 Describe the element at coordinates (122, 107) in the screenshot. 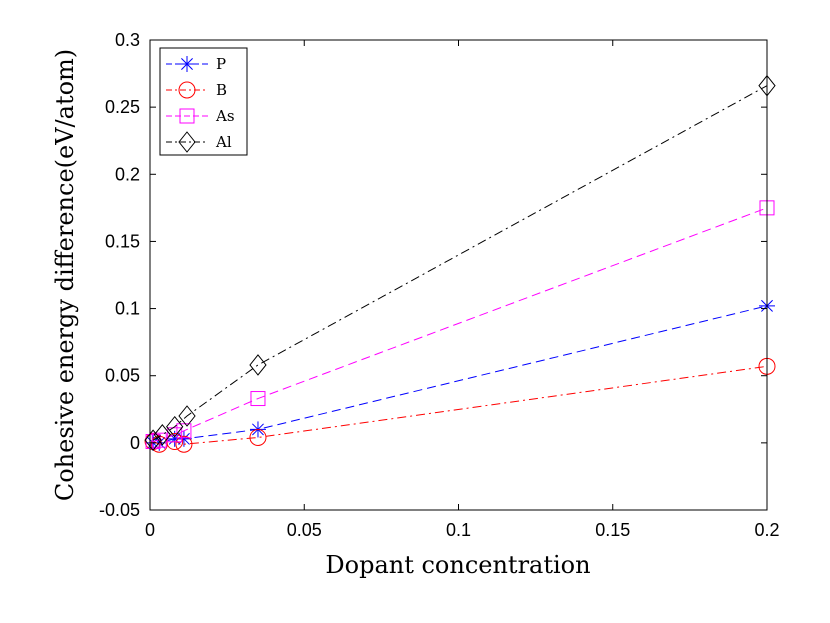

I see `y-tick-label: 0.25` at that location.